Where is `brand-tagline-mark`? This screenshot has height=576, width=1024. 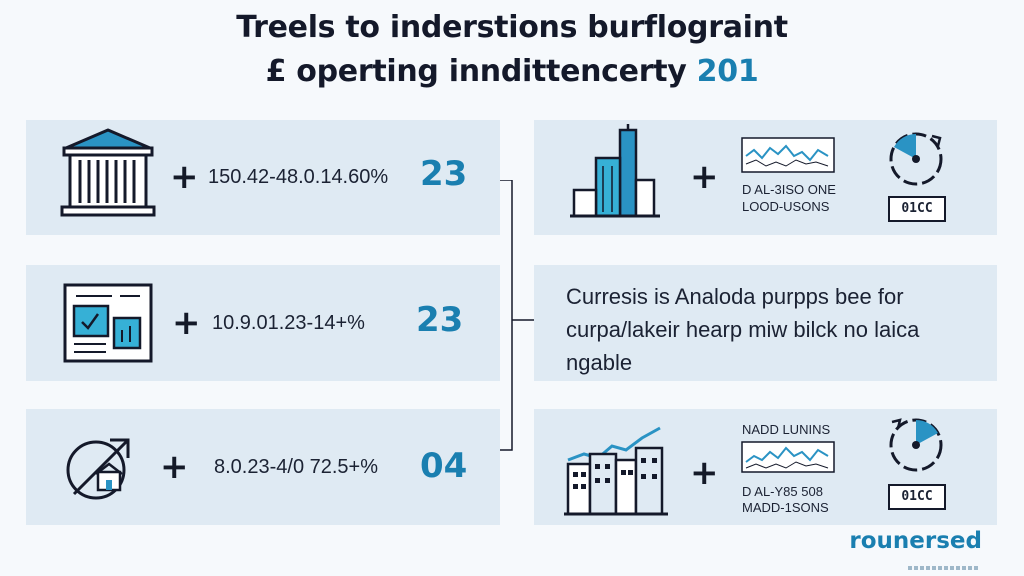
brand-tagline-mark is located at coordinates (943, 568).